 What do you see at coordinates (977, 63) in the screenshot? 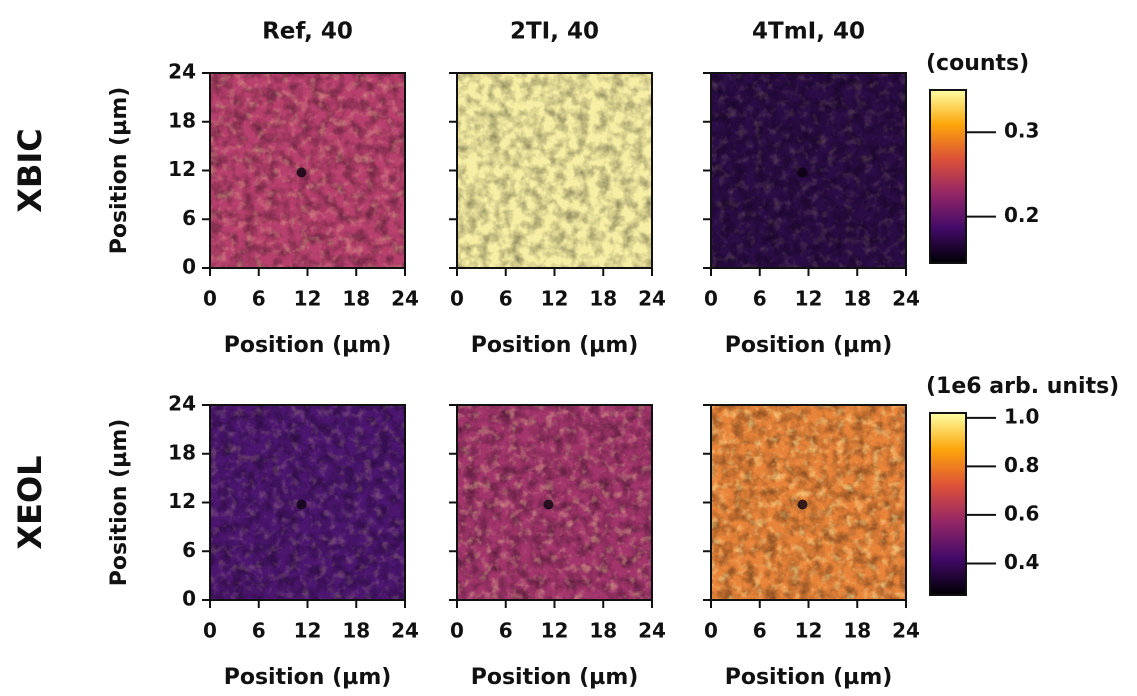
I see `colorbar-label: (counts)` at bounding box center [977, 63].